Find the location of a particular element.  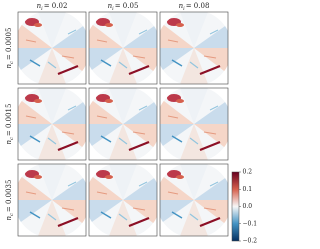

colorbar-tick-label: 0.1 is located at coordinates (248, 189).